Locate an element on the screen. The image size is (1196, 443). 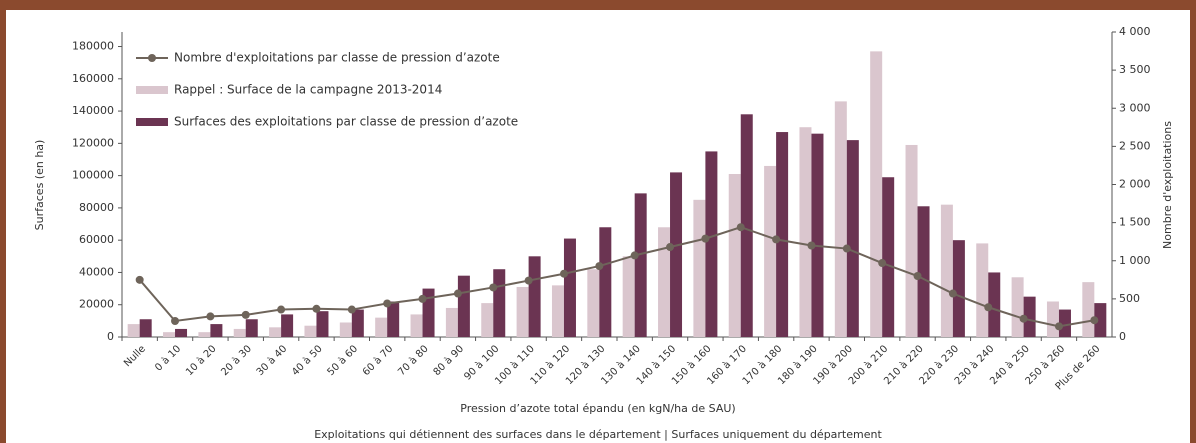
y-tick-label: 140000 is located at coordinates (93, 110).